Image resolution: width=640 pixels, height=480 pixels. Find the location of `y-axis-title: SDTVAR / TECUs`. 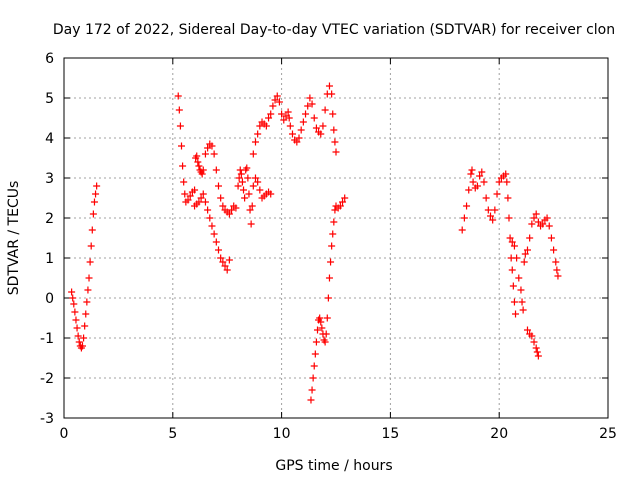

y-axis-title: SDTVAR / TECUs is located at coordinates (14, 238).